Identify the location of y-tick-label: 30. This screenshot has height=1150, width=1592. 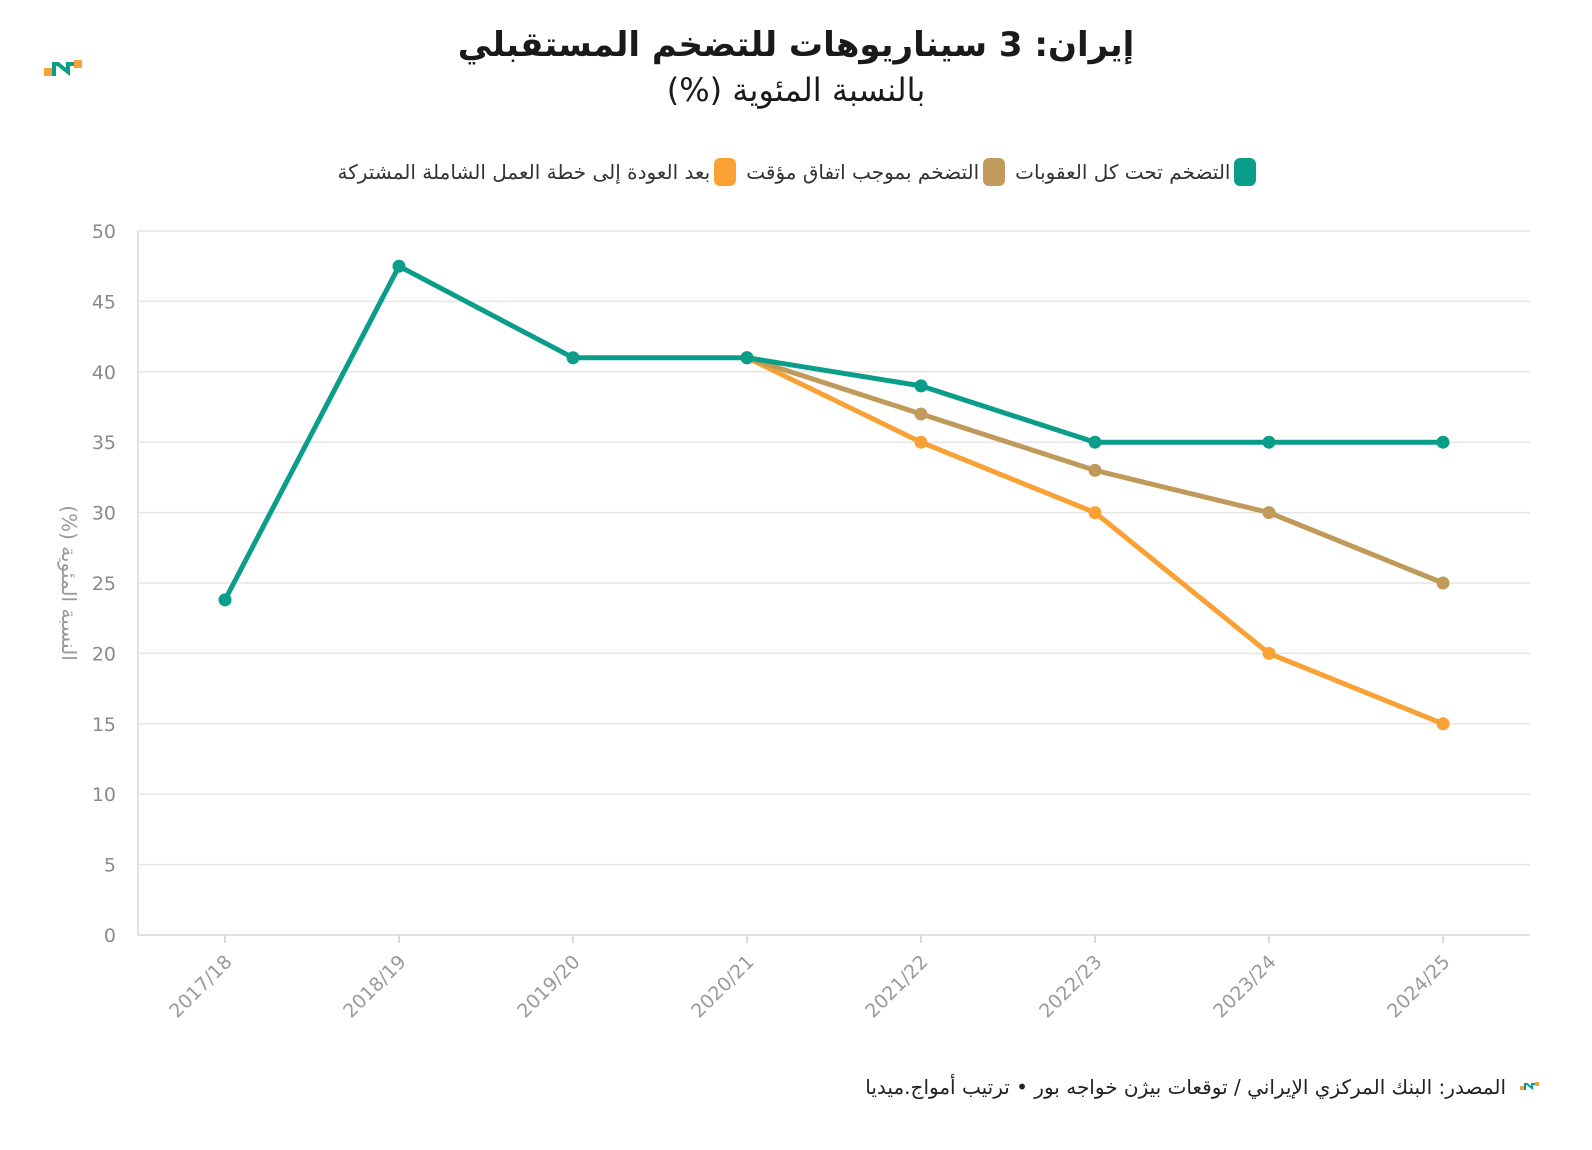
(104, 514).